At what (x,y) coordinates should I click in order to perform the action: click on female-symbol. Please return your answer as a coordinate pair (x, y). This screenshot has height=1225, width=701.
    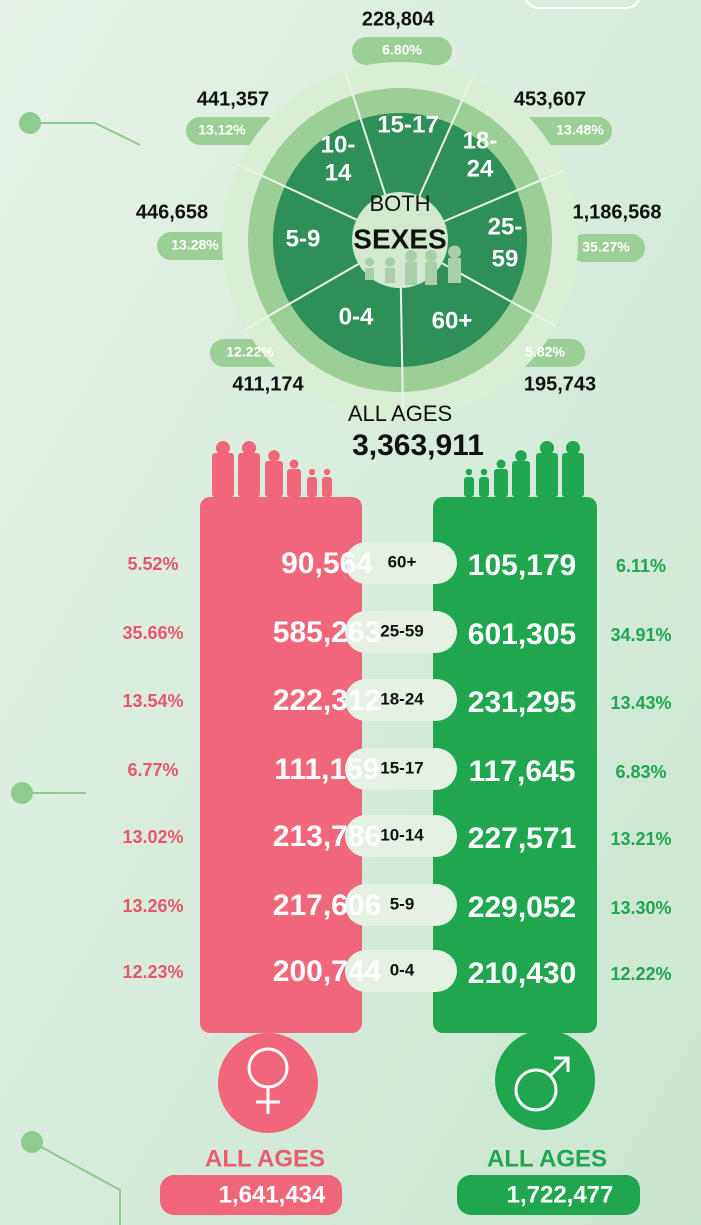
    Looking at the image, I should click on (268, 1100).